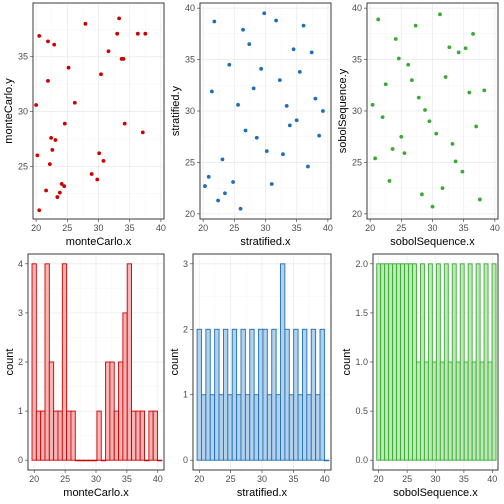 The width and height of the screenshot is (504, 504). I want to click on x-axis-title: monteCarlo.x, so click(96, 493).